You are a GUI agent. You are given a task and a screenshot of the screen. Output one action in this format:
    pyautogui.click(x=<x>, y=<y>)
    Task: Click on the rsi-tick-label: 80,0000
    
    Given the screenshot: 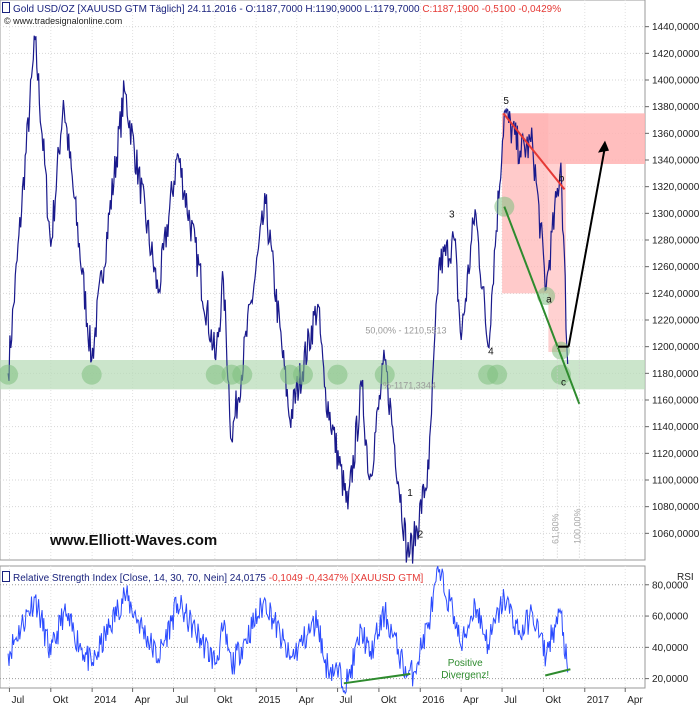 What is the action you would take?
    pyautogui.click(x=670, y=585)
    